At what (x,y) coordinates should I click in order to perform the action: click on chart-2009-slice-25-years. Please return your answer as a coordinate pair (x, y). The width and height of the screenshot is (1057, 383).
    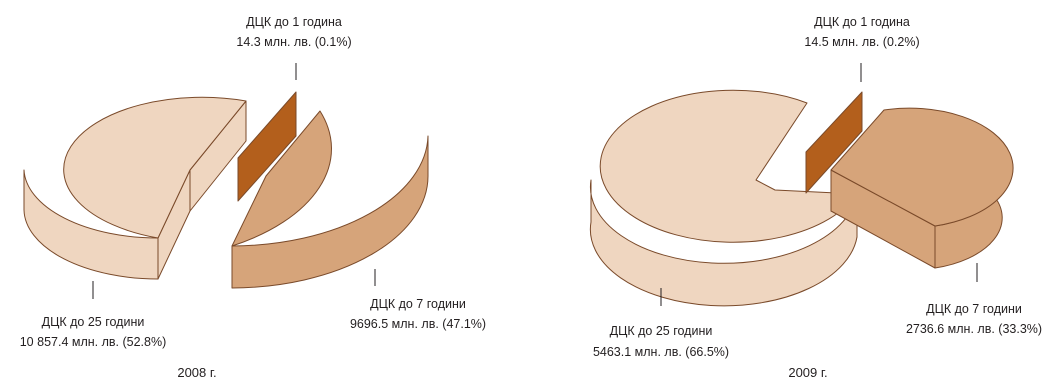
    Looking at the image, I should click on (723, 198).